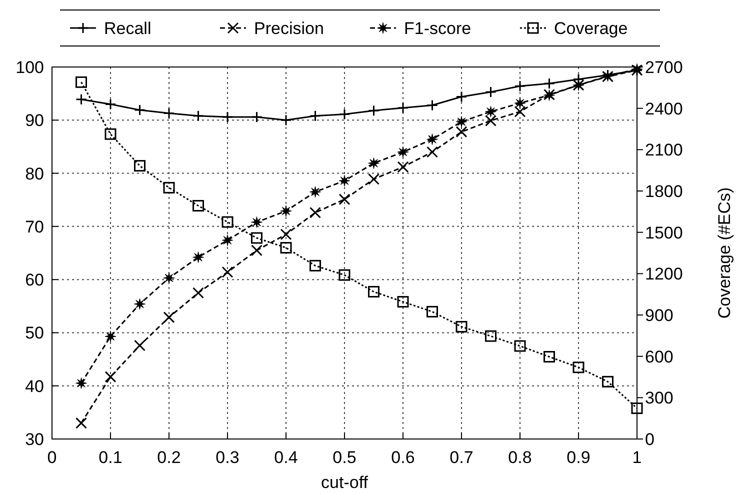 The width and height of the screenshot is (742, 494). What do you see at coordinates (34, 439) in the screenshot?
I see `y-tick-label: 30` at bounding box center [34, 439].